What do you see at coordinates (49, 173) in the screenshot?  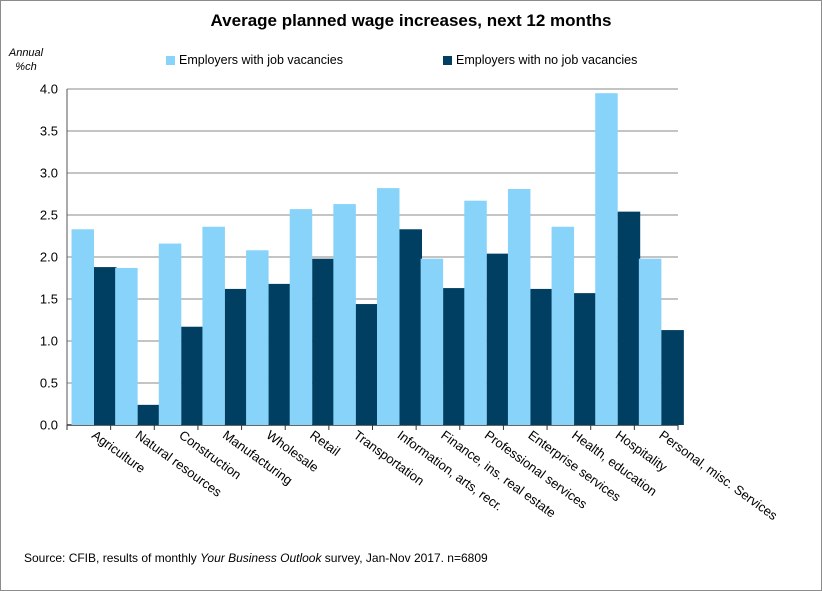 I see `y-tick-label: 3.0` at bounding box center [49, 173].